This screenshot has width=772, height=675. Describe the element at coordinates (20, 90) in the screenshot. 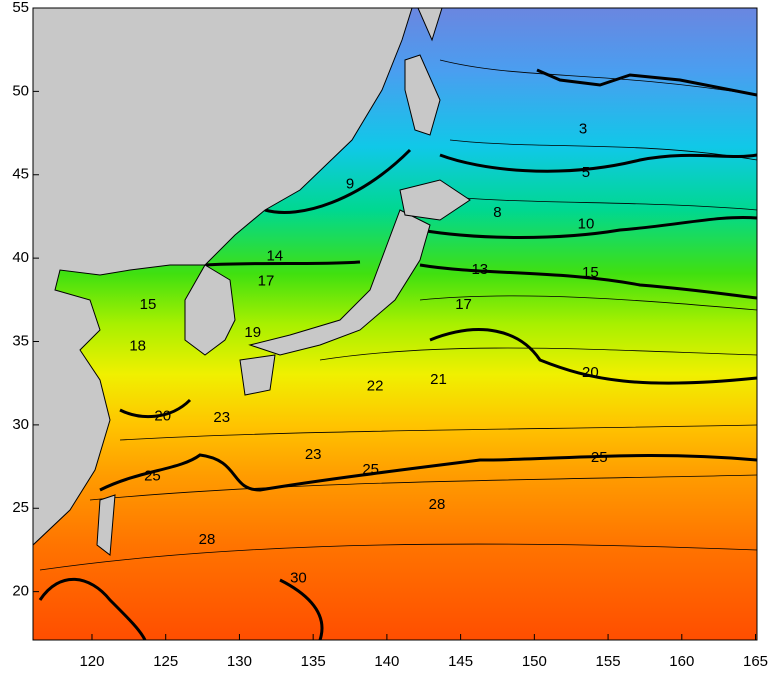

I see `y-tick-label: 50` at that location.